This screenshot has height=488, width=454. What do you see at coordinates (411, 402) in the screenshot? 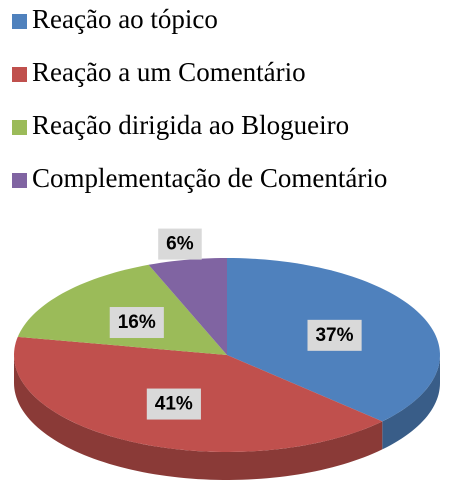
I see `slice-side` at bounding box center [411, 402].